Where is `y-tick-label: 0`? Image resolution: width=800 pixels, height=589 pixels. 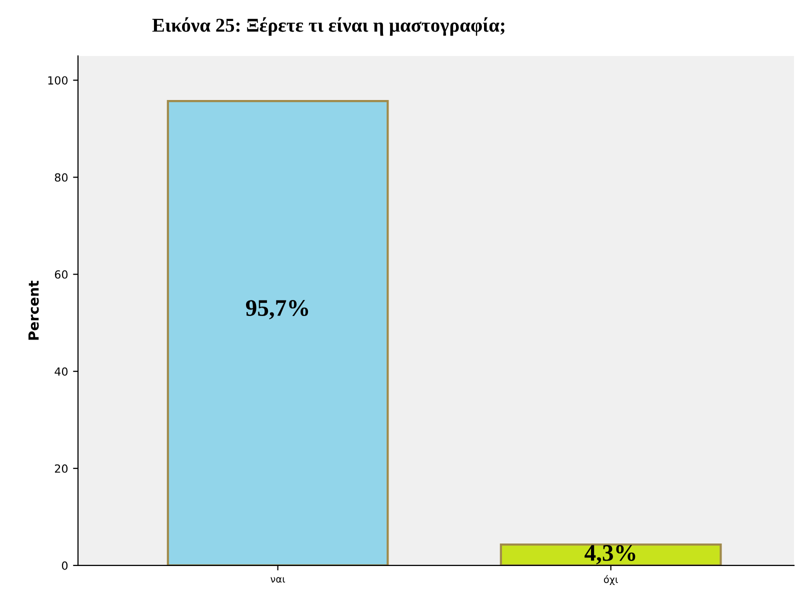 y-tick-label: 0 is located at coordinates (65, 565).